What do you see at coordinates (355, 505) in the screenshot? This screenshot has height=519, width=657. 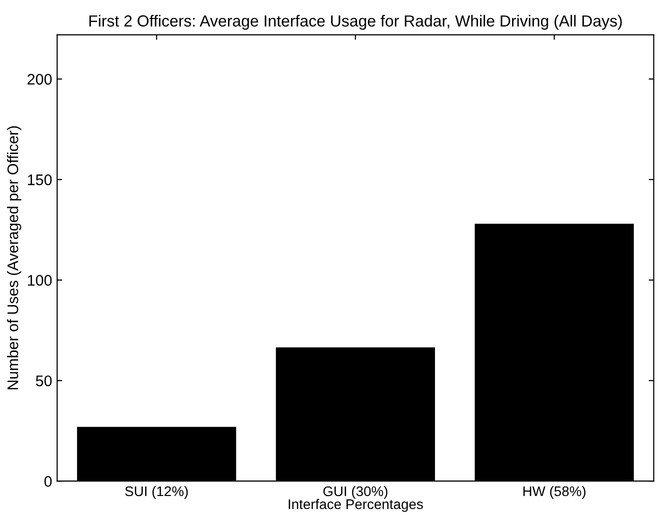 I see `x-axis-title: Interface Percentages` at bounding box center [355, 505].